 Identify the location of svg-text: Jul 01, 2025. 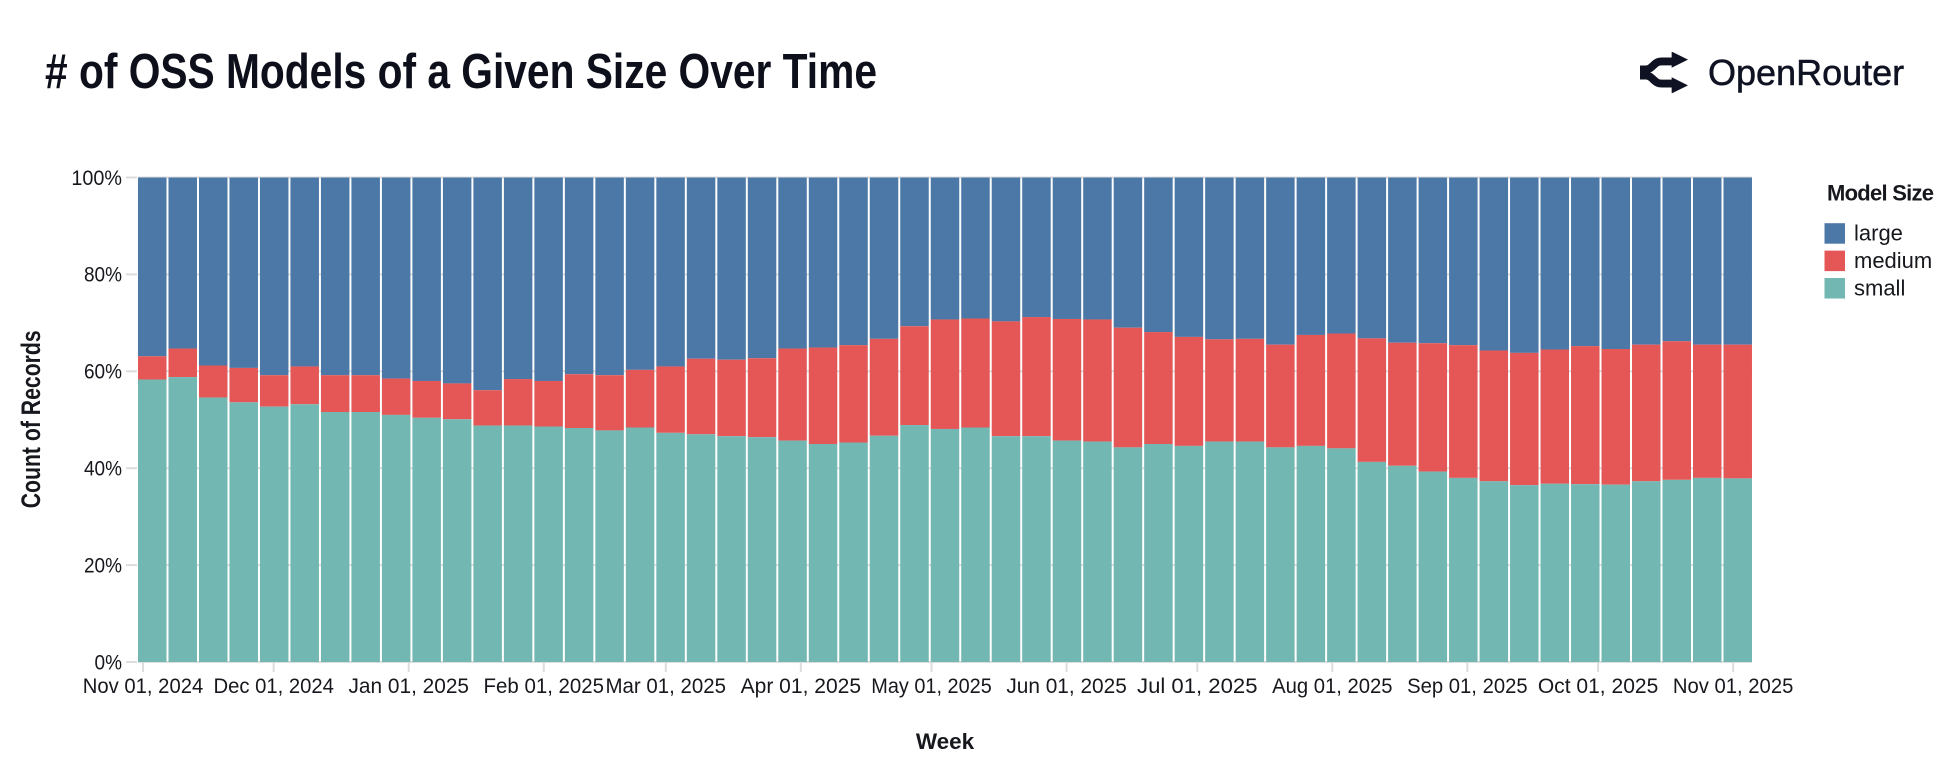
(1197, 686).